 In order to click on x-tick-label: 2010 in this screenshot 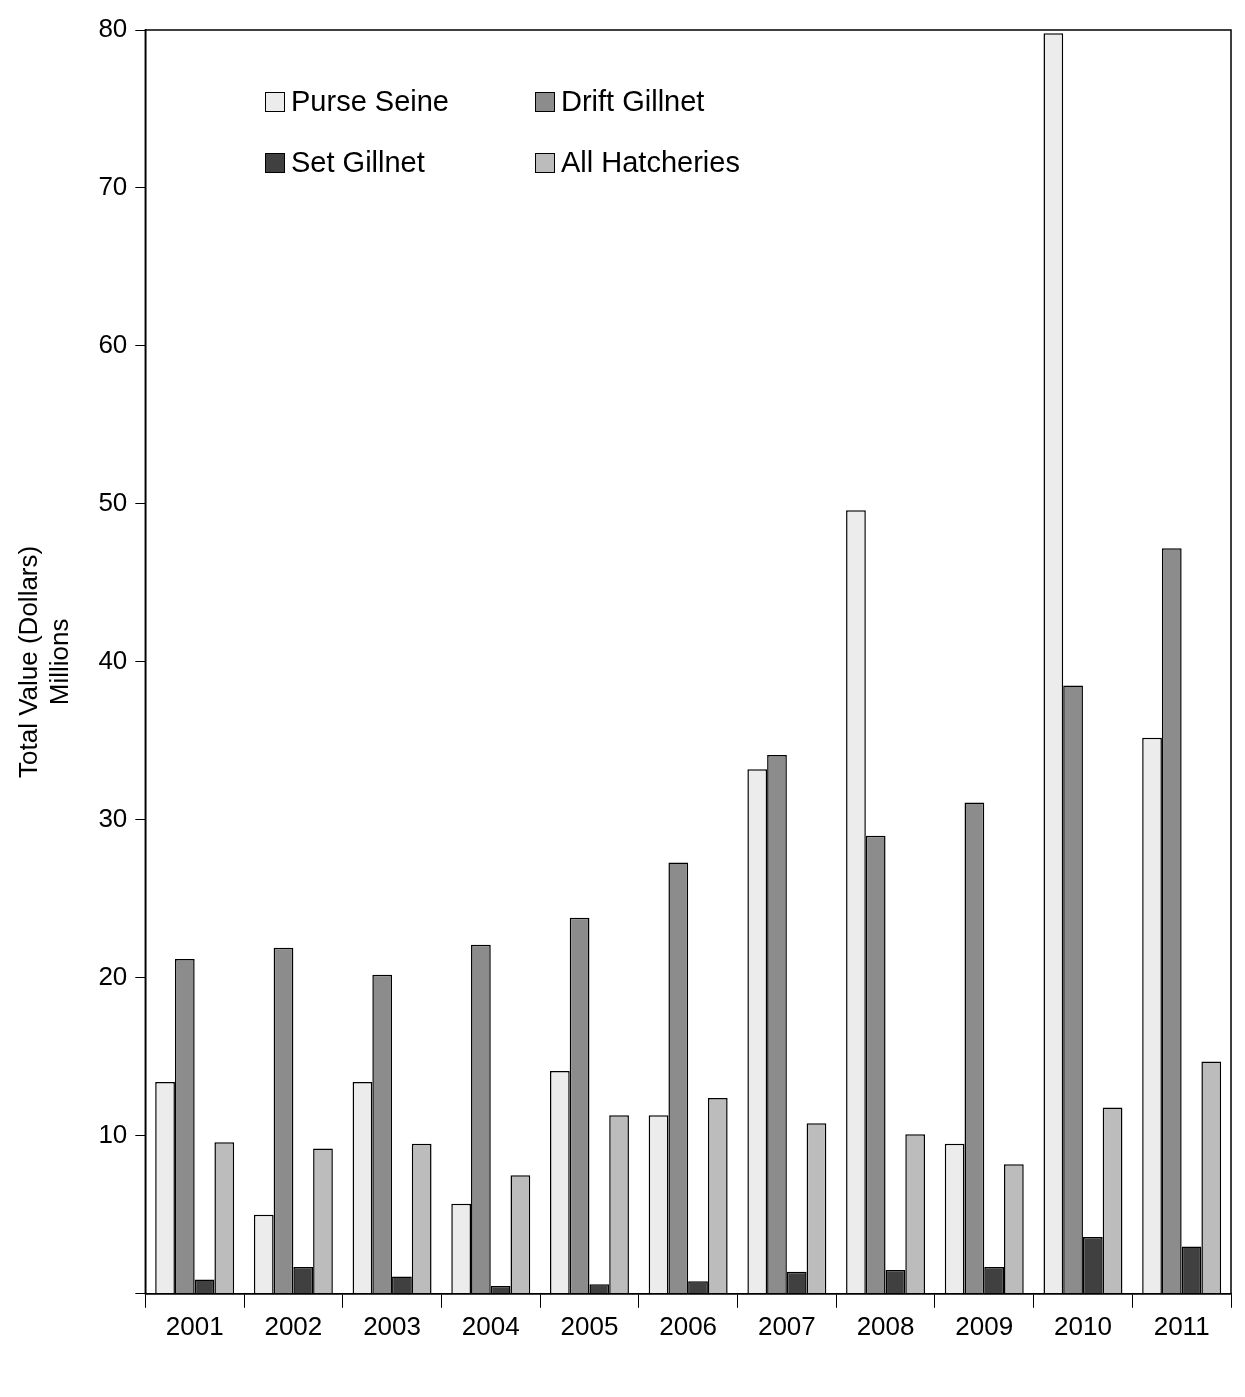, I will do `click(1083, 1325)`.